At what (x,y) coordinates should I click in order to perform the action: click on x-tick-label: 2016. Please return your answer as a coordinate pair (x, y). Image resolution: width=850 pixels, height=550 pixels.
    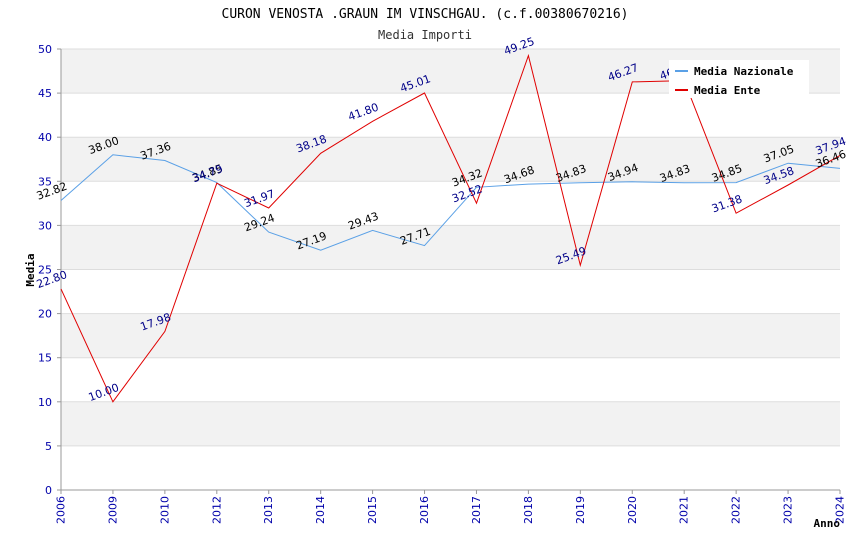
    Looking at the image, I should click on (424, 510).